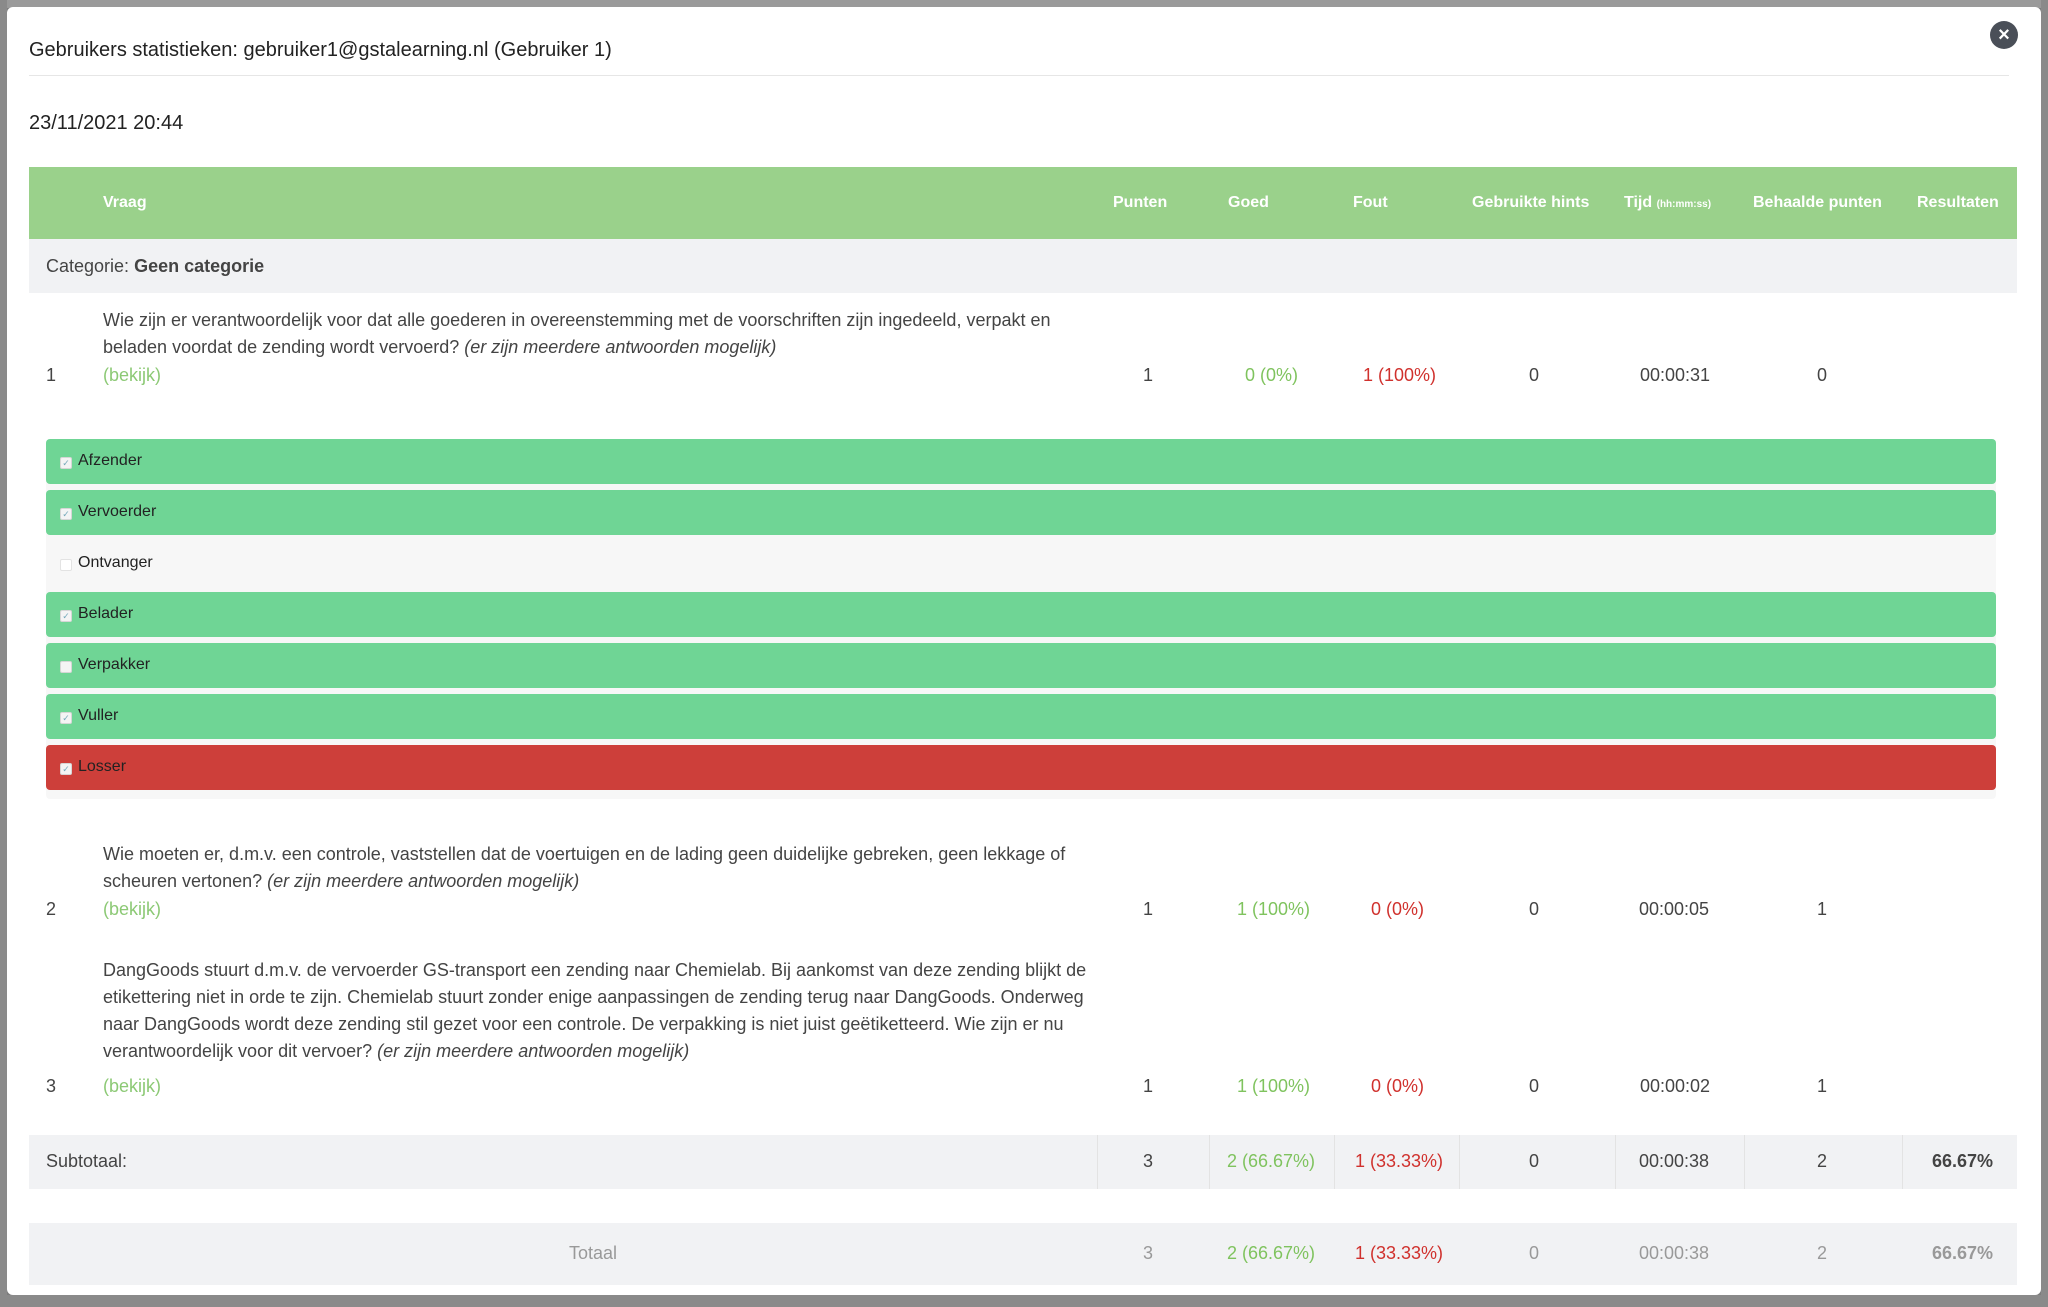  I want to click on cell-tijd: 00:00:05, so click(1674, 909).